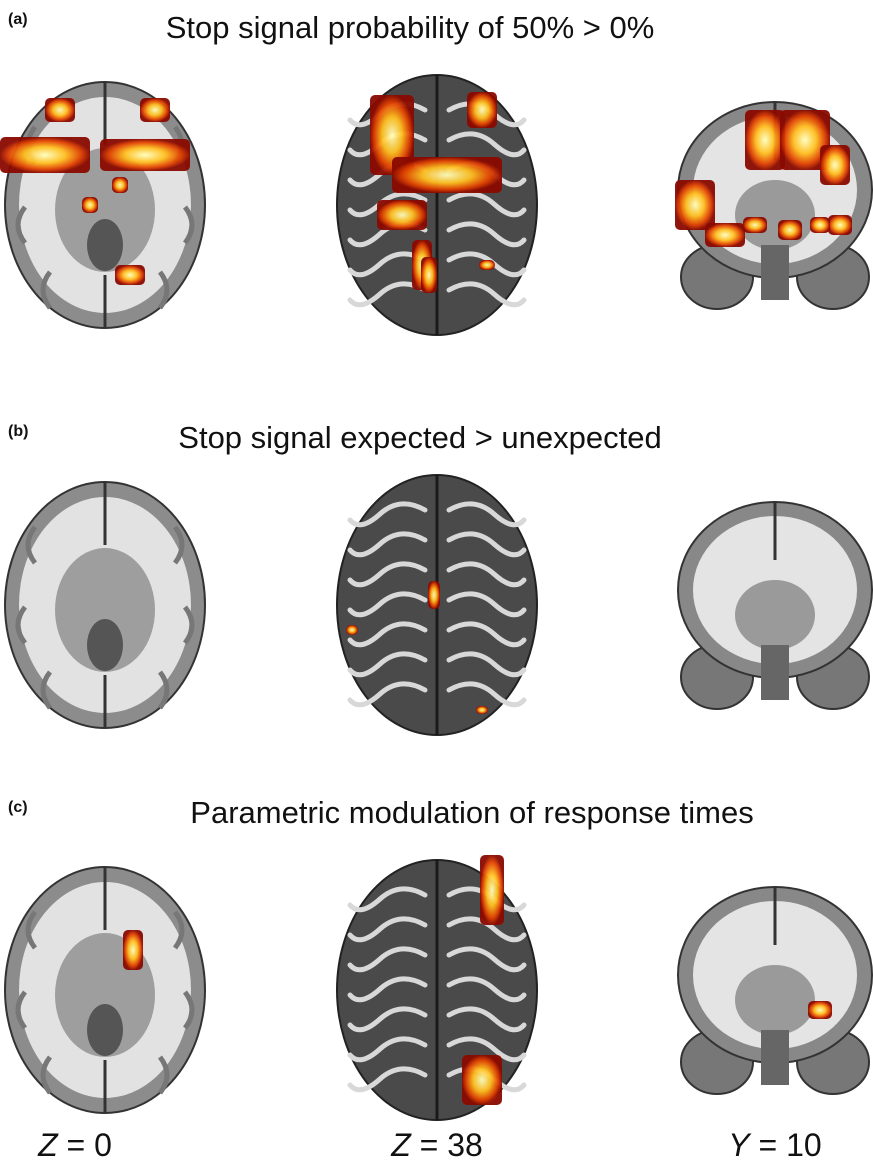 The width and height of the screenshot is (873, 1167). I want to click on panel-label: (b), so click(18, 431).